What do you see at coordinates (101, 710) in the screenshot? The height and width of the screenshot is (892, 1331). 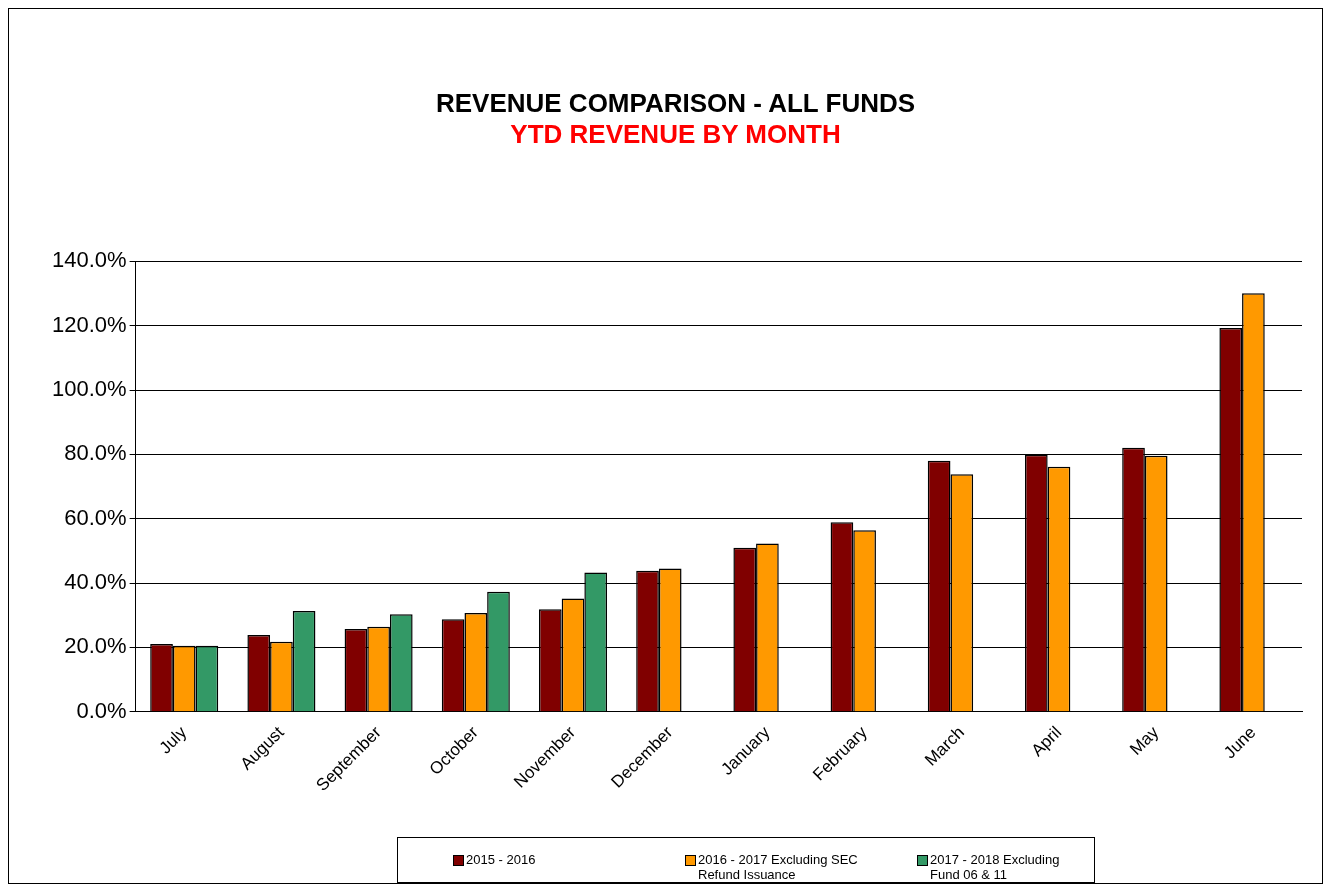 I see `y-tick-label: 0.0%` at bounding box center [101, 710].